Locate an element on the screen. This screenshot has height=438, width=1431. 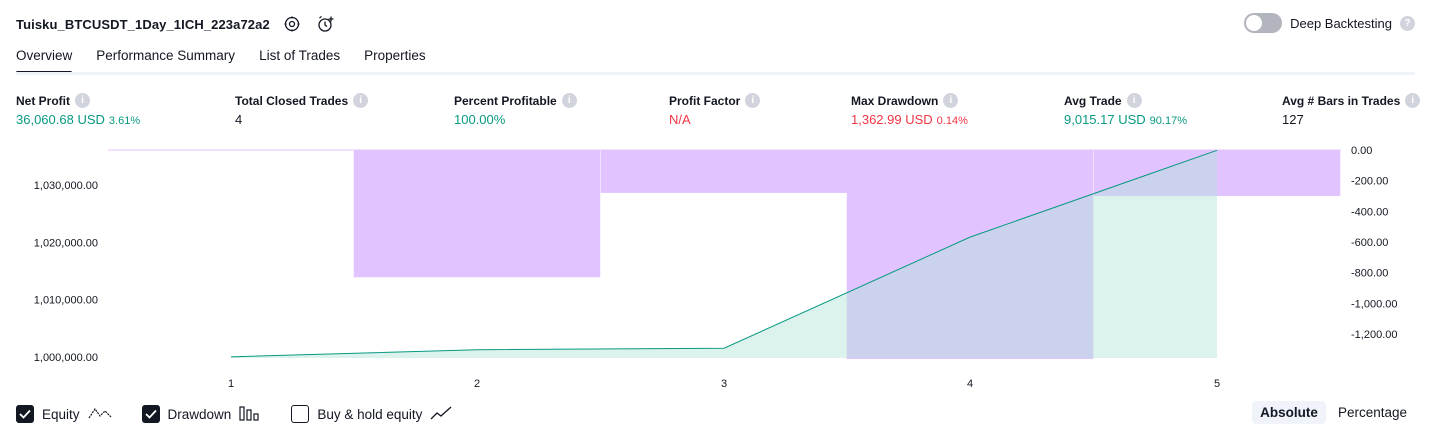
drawdown-checkbox is located at coordinates (150, 414).